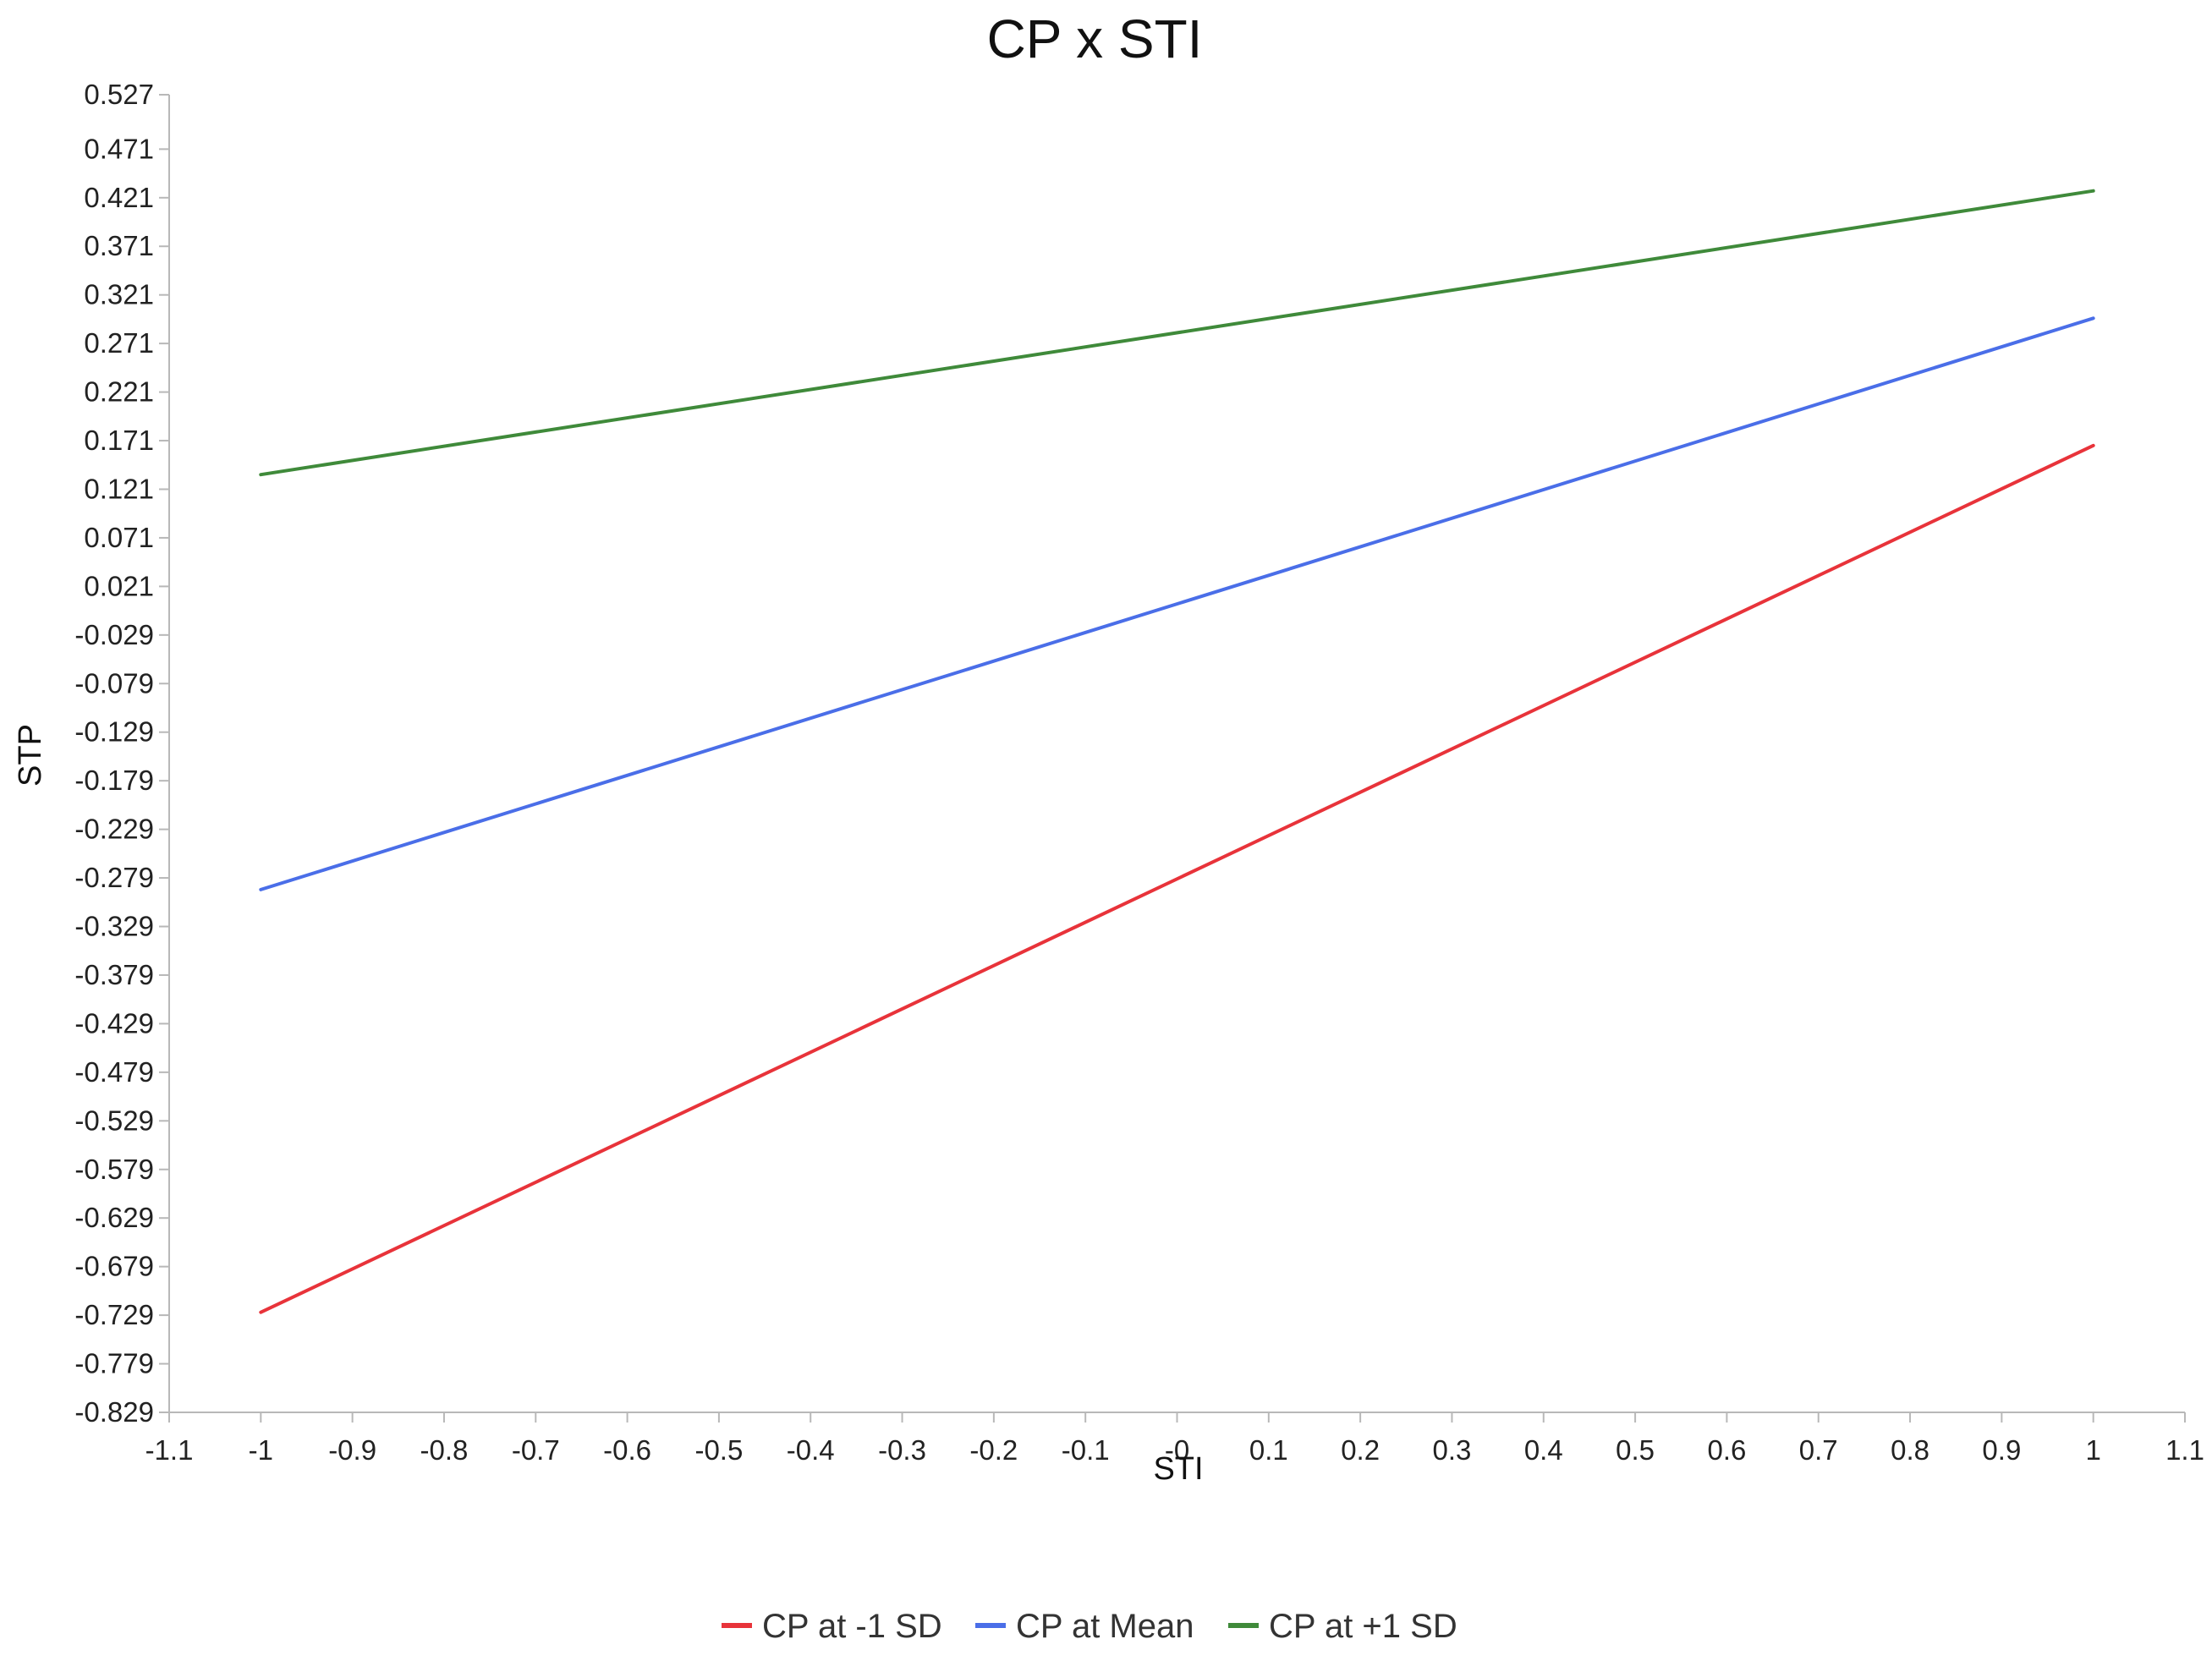 The height and width of the screenshot is (1661, 2212). Describe the element at coordinates (119, 343) in the screenshot. I see `y-tick-label: 0.271` at that location.